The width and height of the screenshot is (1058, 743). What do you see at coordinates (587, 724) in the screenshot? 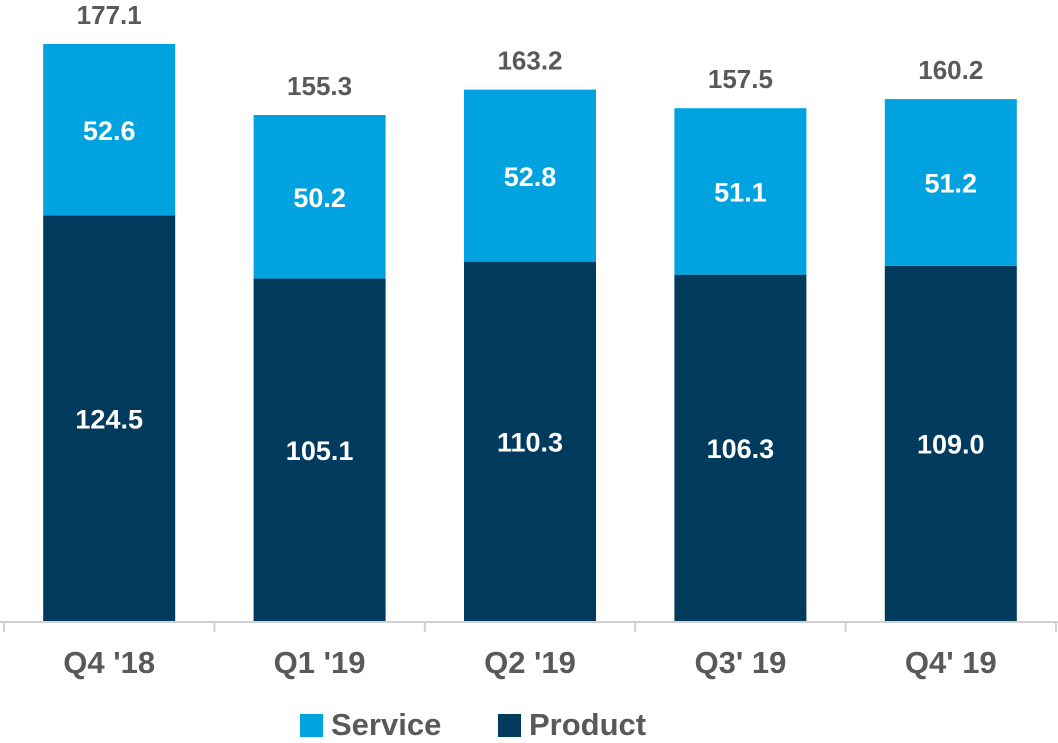
I see `legend-label: Product` at bounding box center [587, 724].